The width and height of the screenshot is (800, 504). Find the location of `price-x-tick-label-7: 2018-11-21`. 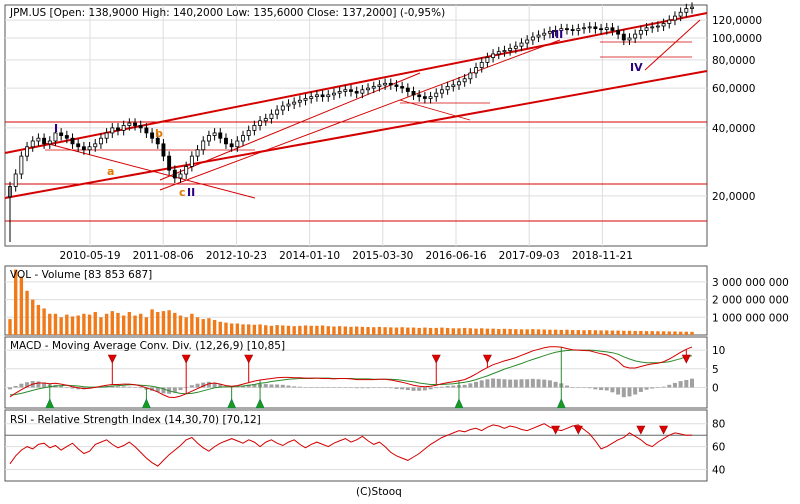

price-x-tick-label-7: 2018-11-21 is located at coordinates (602, 256).